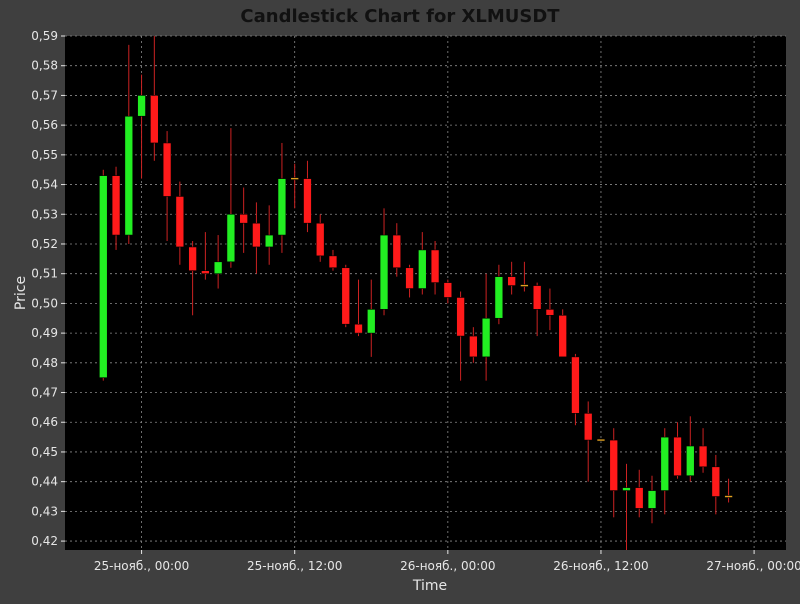  I want to click on y-tick-label: 0,45, so click(44, 452).